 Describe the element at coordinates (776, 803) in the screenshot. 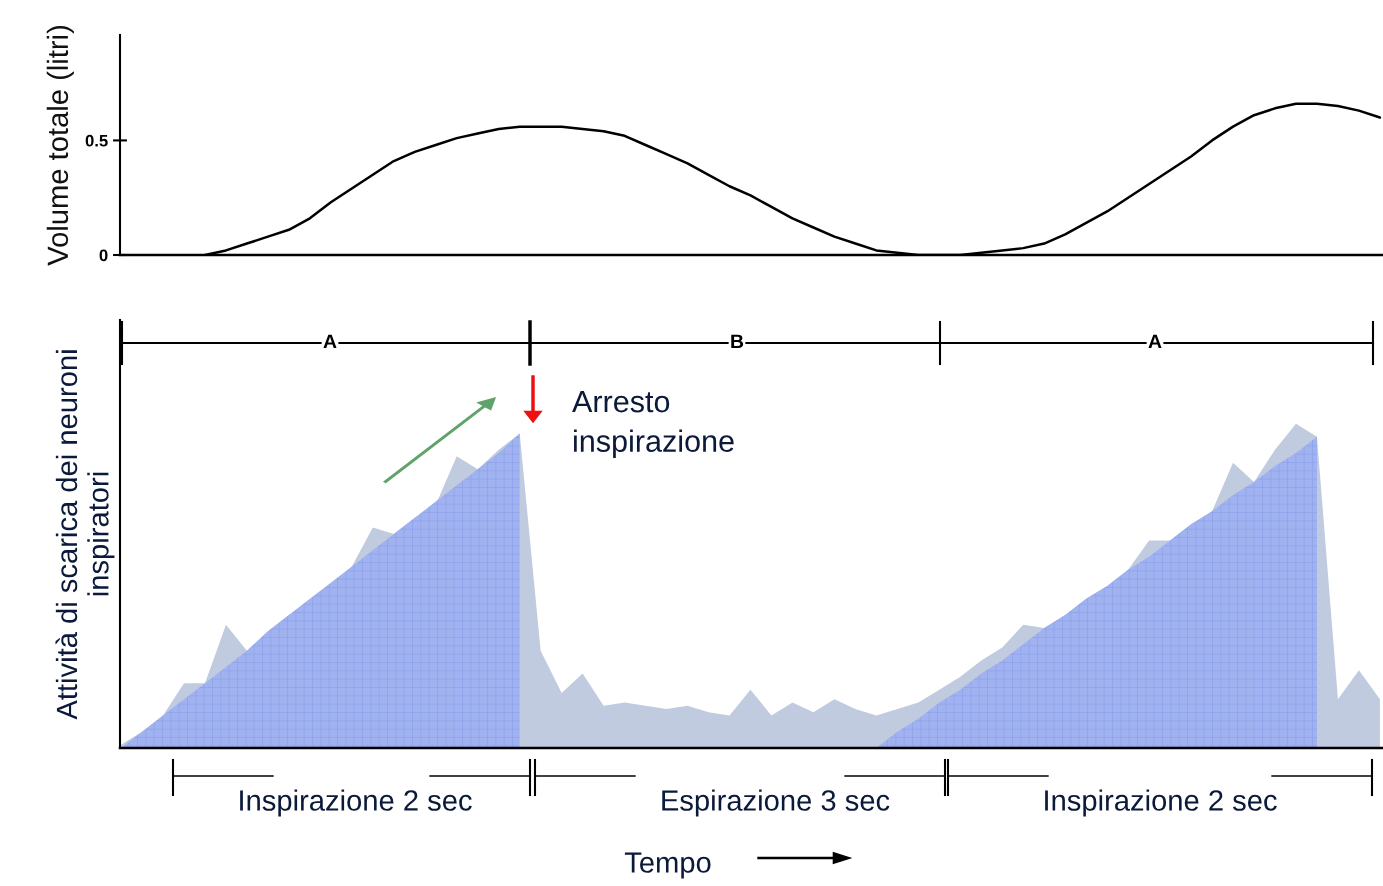

I see `text: Espirazione 3 sec` at that location.